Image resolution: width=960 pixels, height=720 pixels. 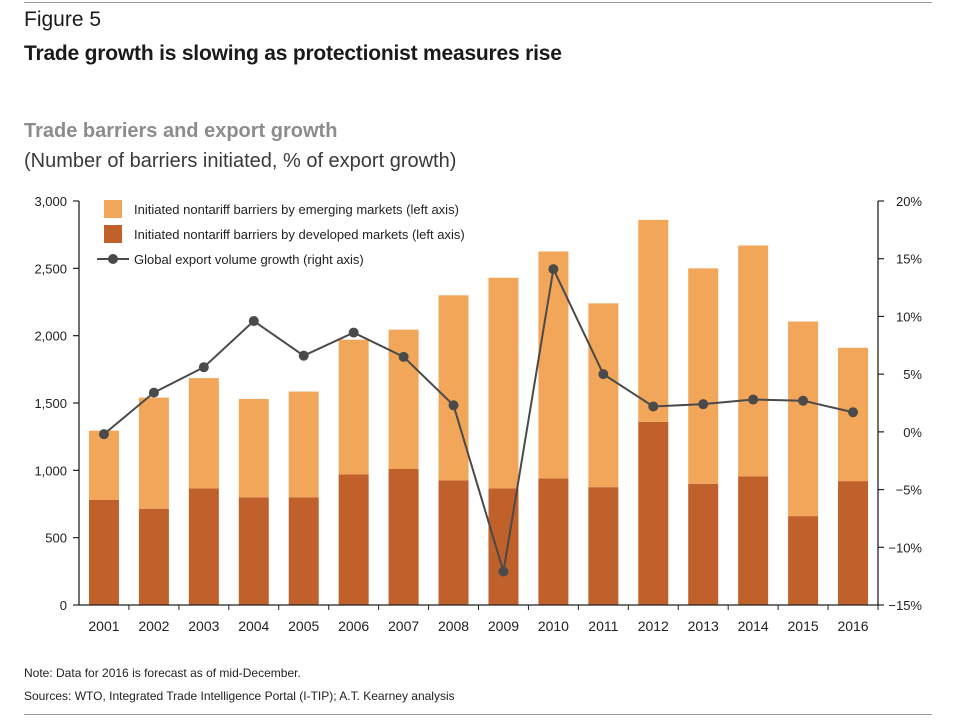 I want to click on bar-developed-2004, so click(x=253, y=551).